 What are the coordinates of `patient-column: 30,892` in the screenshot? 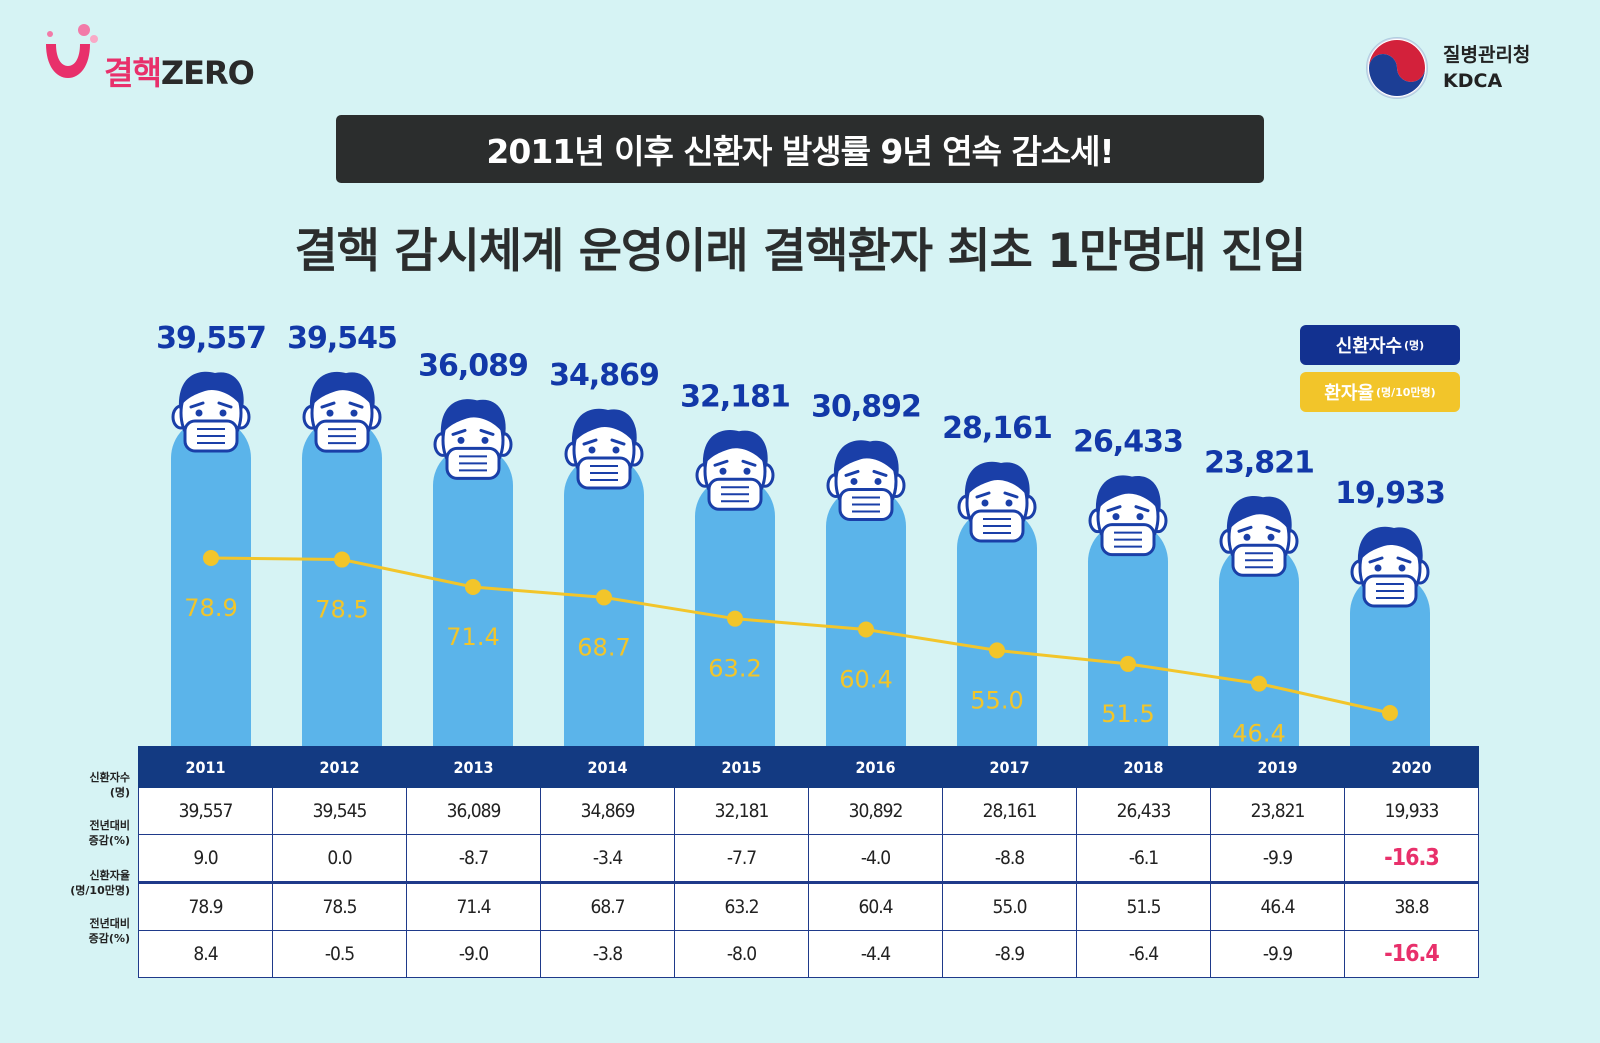 It's located at (866, 567).